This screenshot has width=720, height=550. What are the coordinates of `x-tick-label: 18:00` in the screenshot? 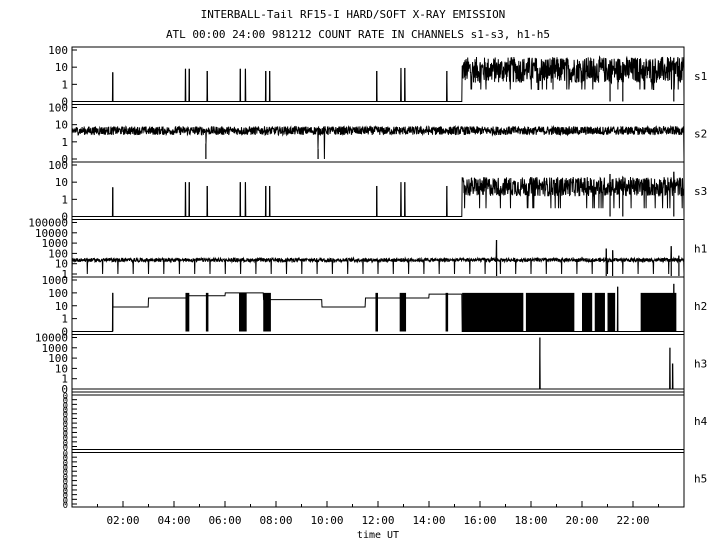 It's located at (530, 520).